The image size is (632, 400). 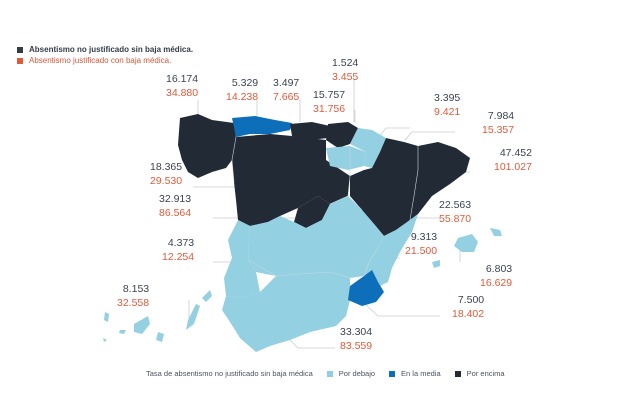 What do you see at coordinates (436, 264) in the screenshot?
I see `region-baleares-ibiza` at bounding box center [436, 264].